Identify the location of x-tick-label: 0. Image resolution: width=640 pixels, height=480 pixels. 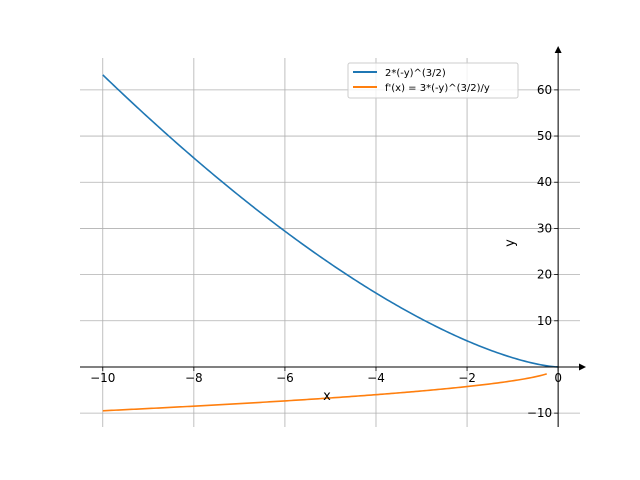
(558, 378).